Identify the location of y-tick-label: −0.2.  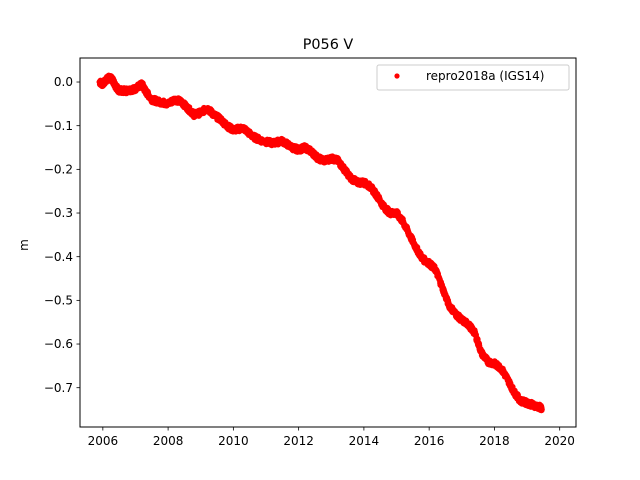
(58, 170).